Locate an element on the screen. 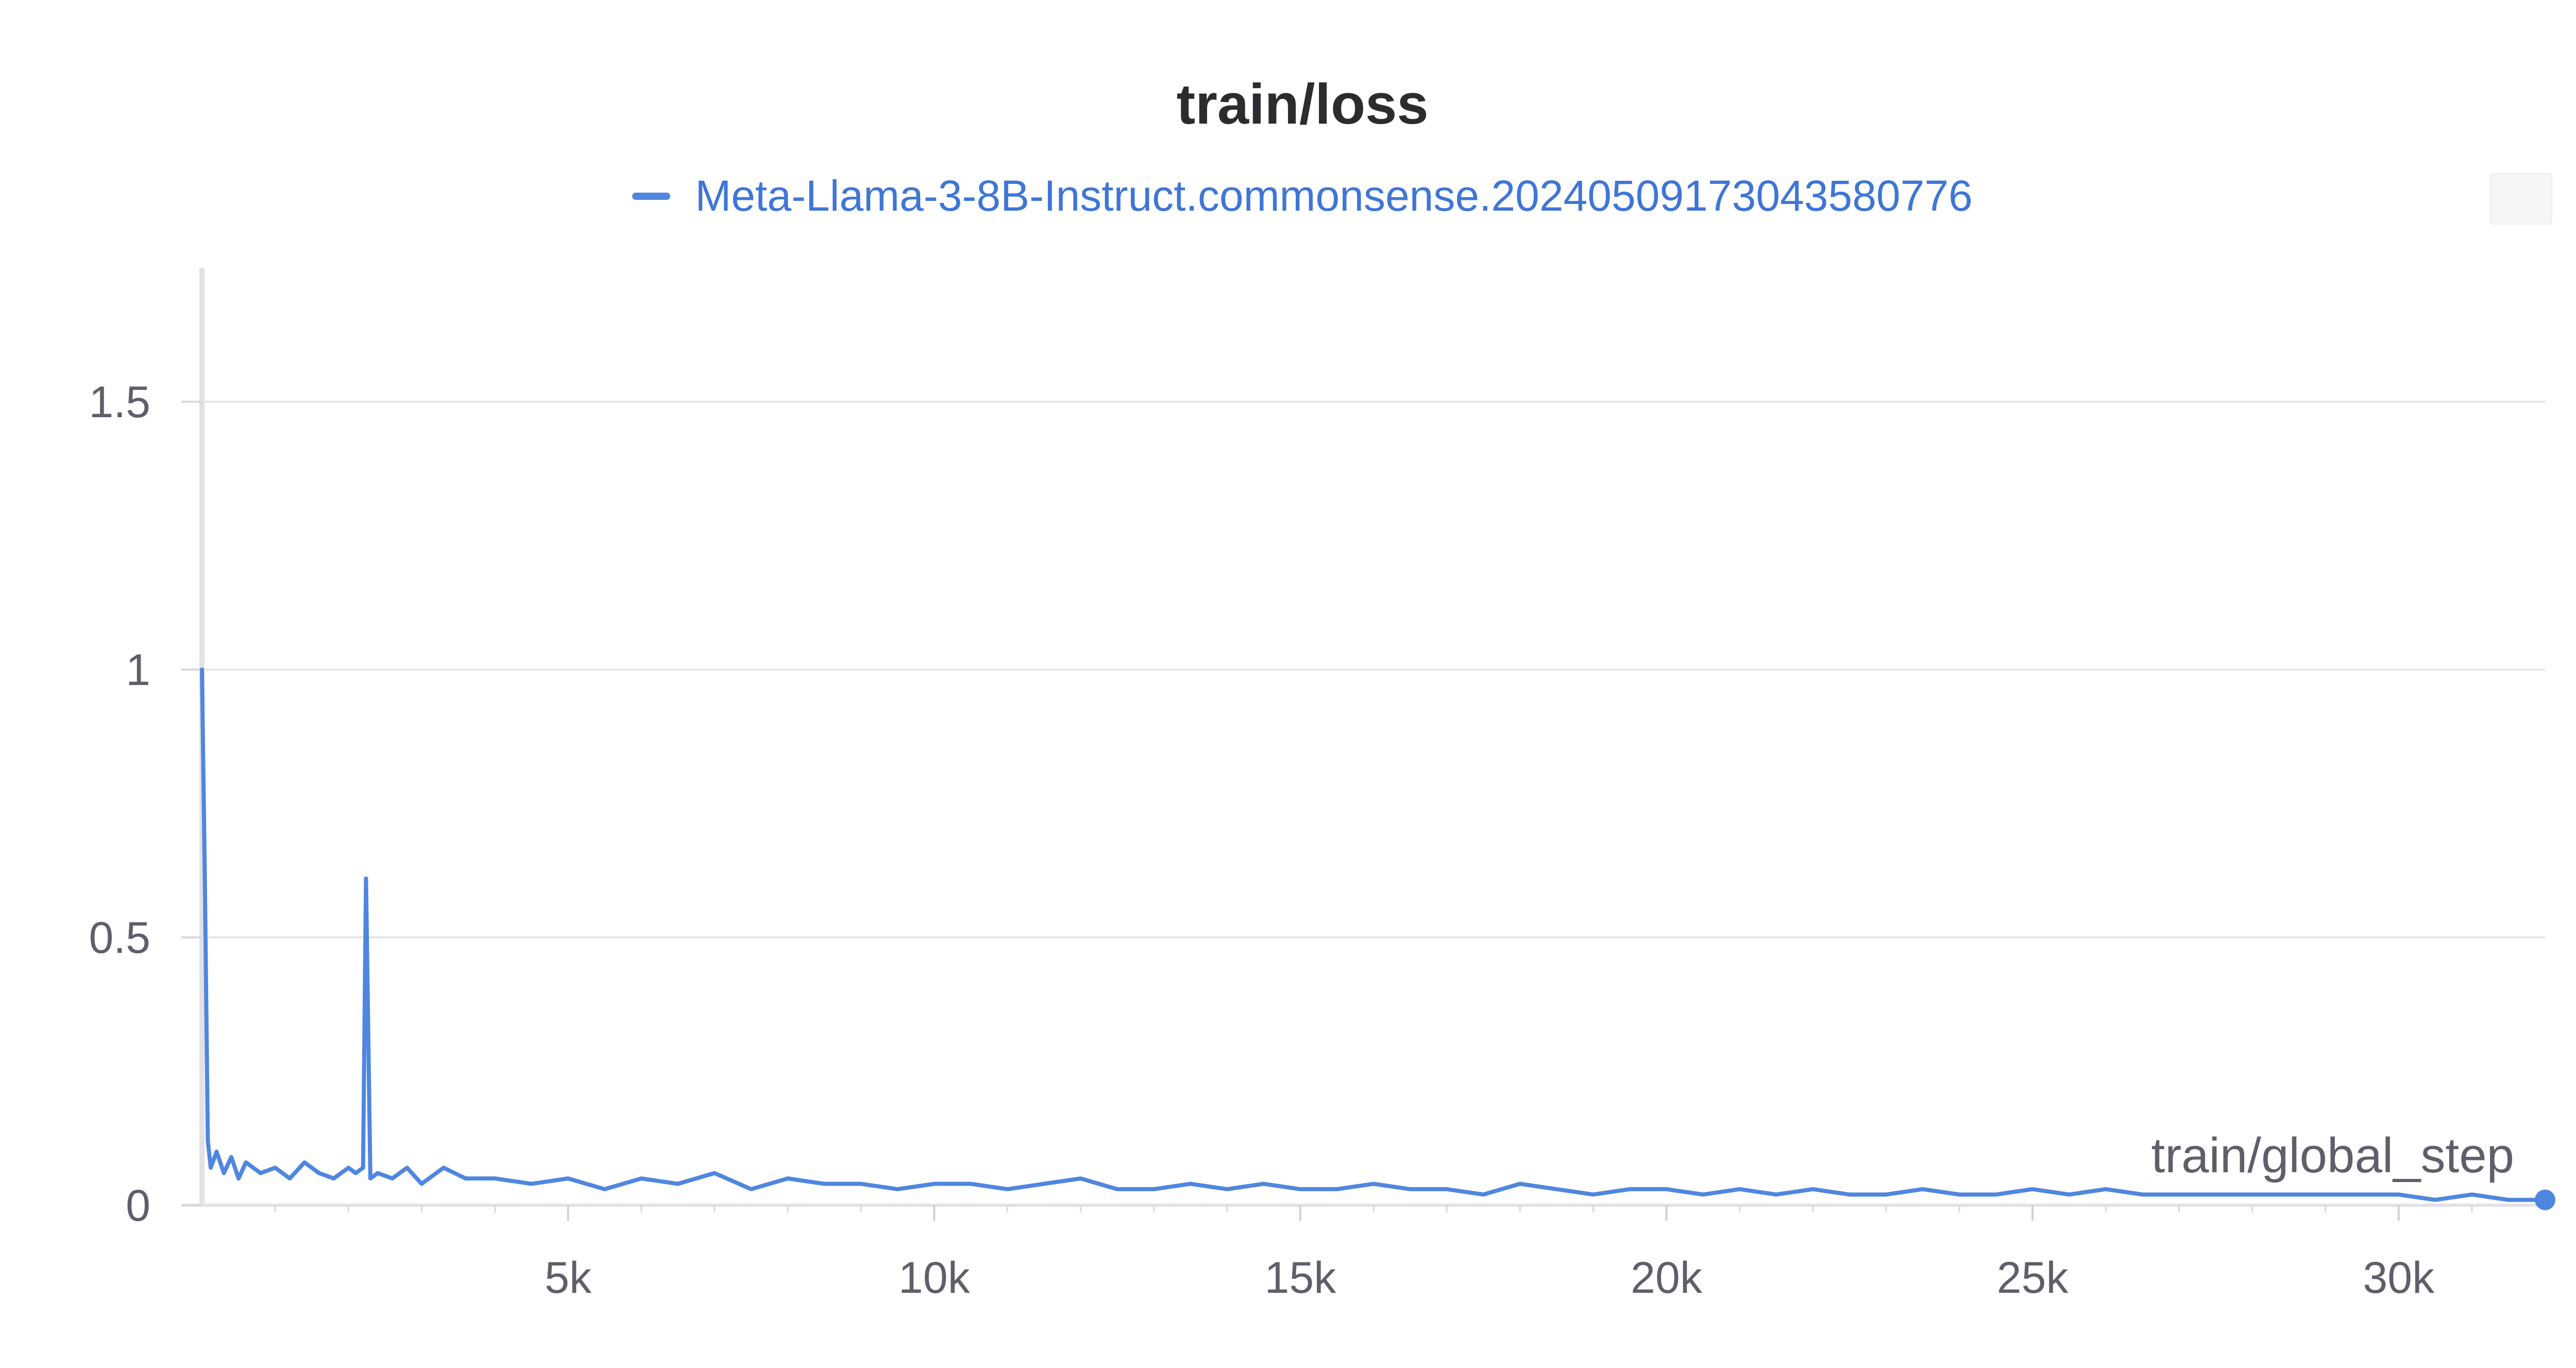  chart-title: train/loss is located at coordinates (1302, 104).